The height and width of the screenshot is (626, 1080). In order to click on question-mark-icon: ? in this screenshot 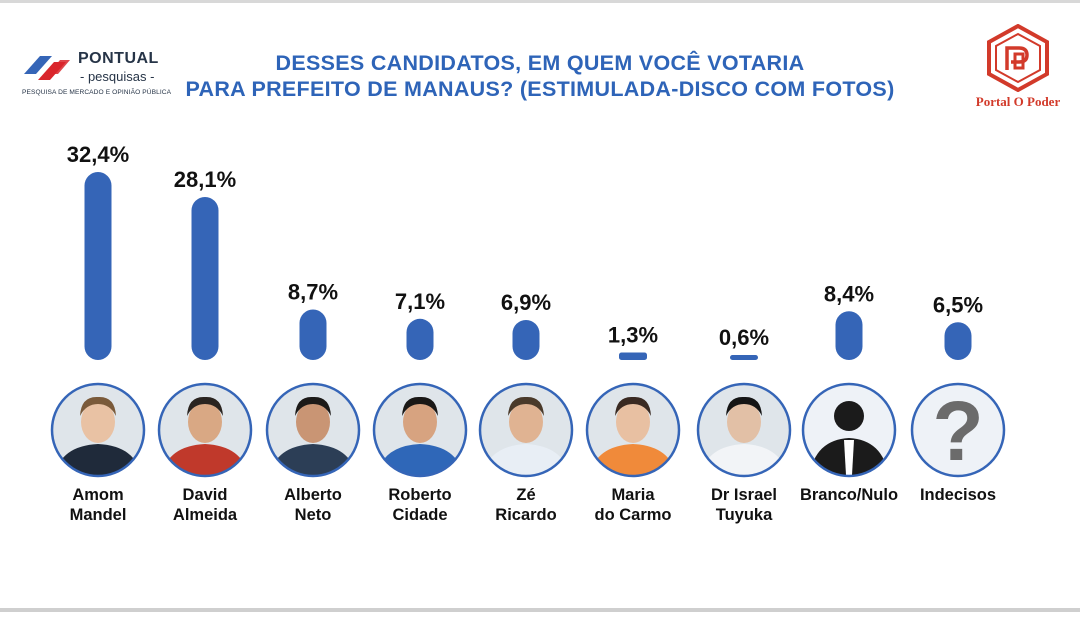, I will do `click(957, 431)`.